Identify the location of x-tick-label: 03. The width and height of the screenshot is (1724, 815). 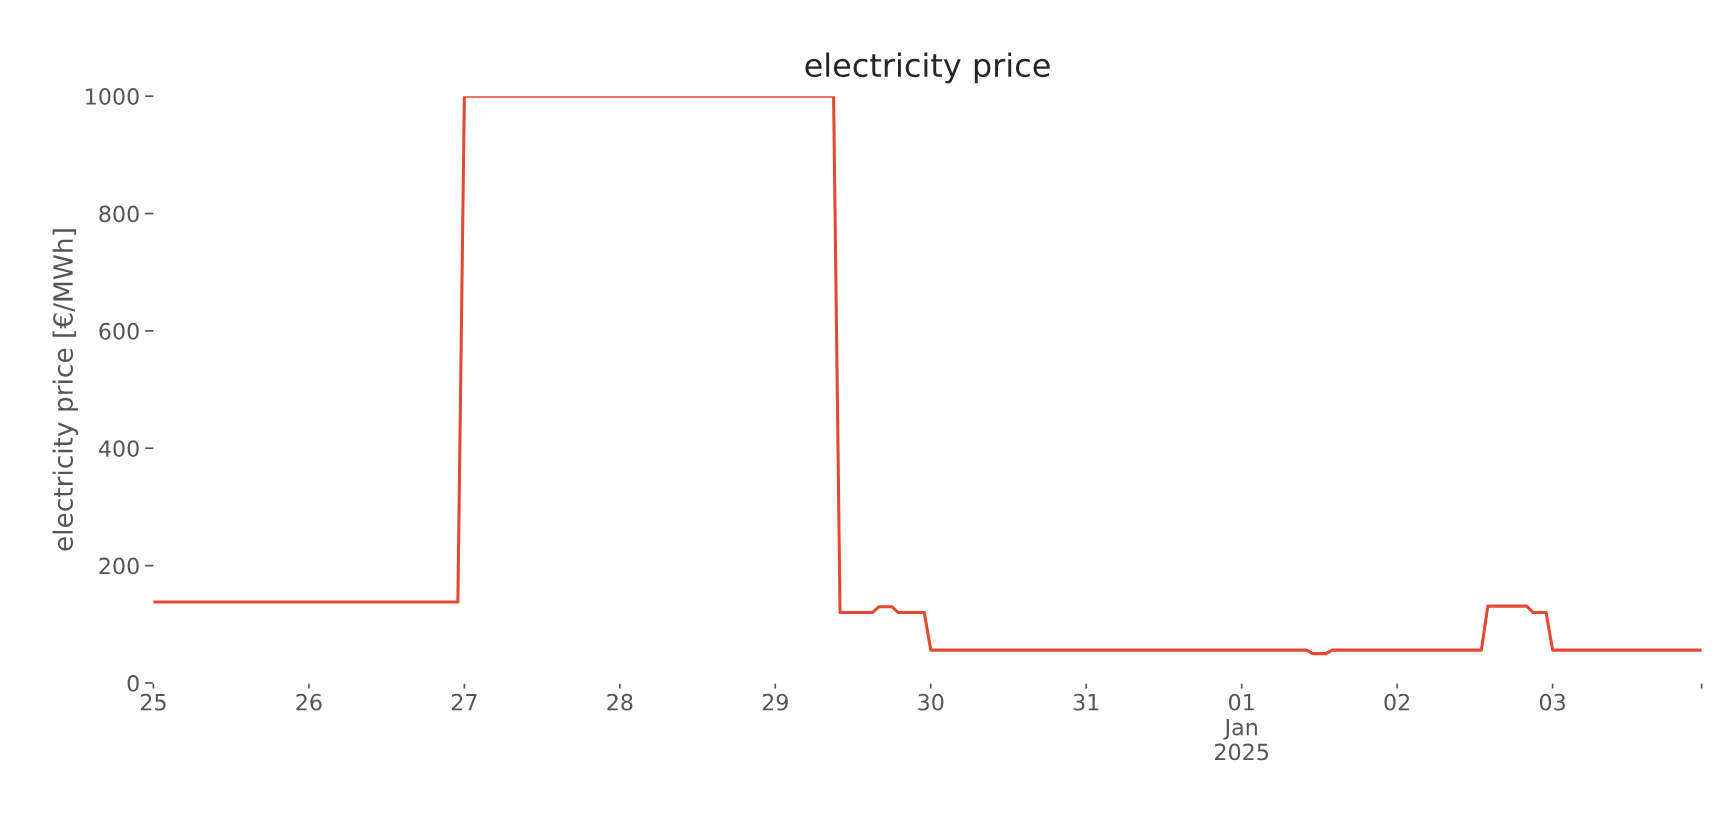
(1552, 702).